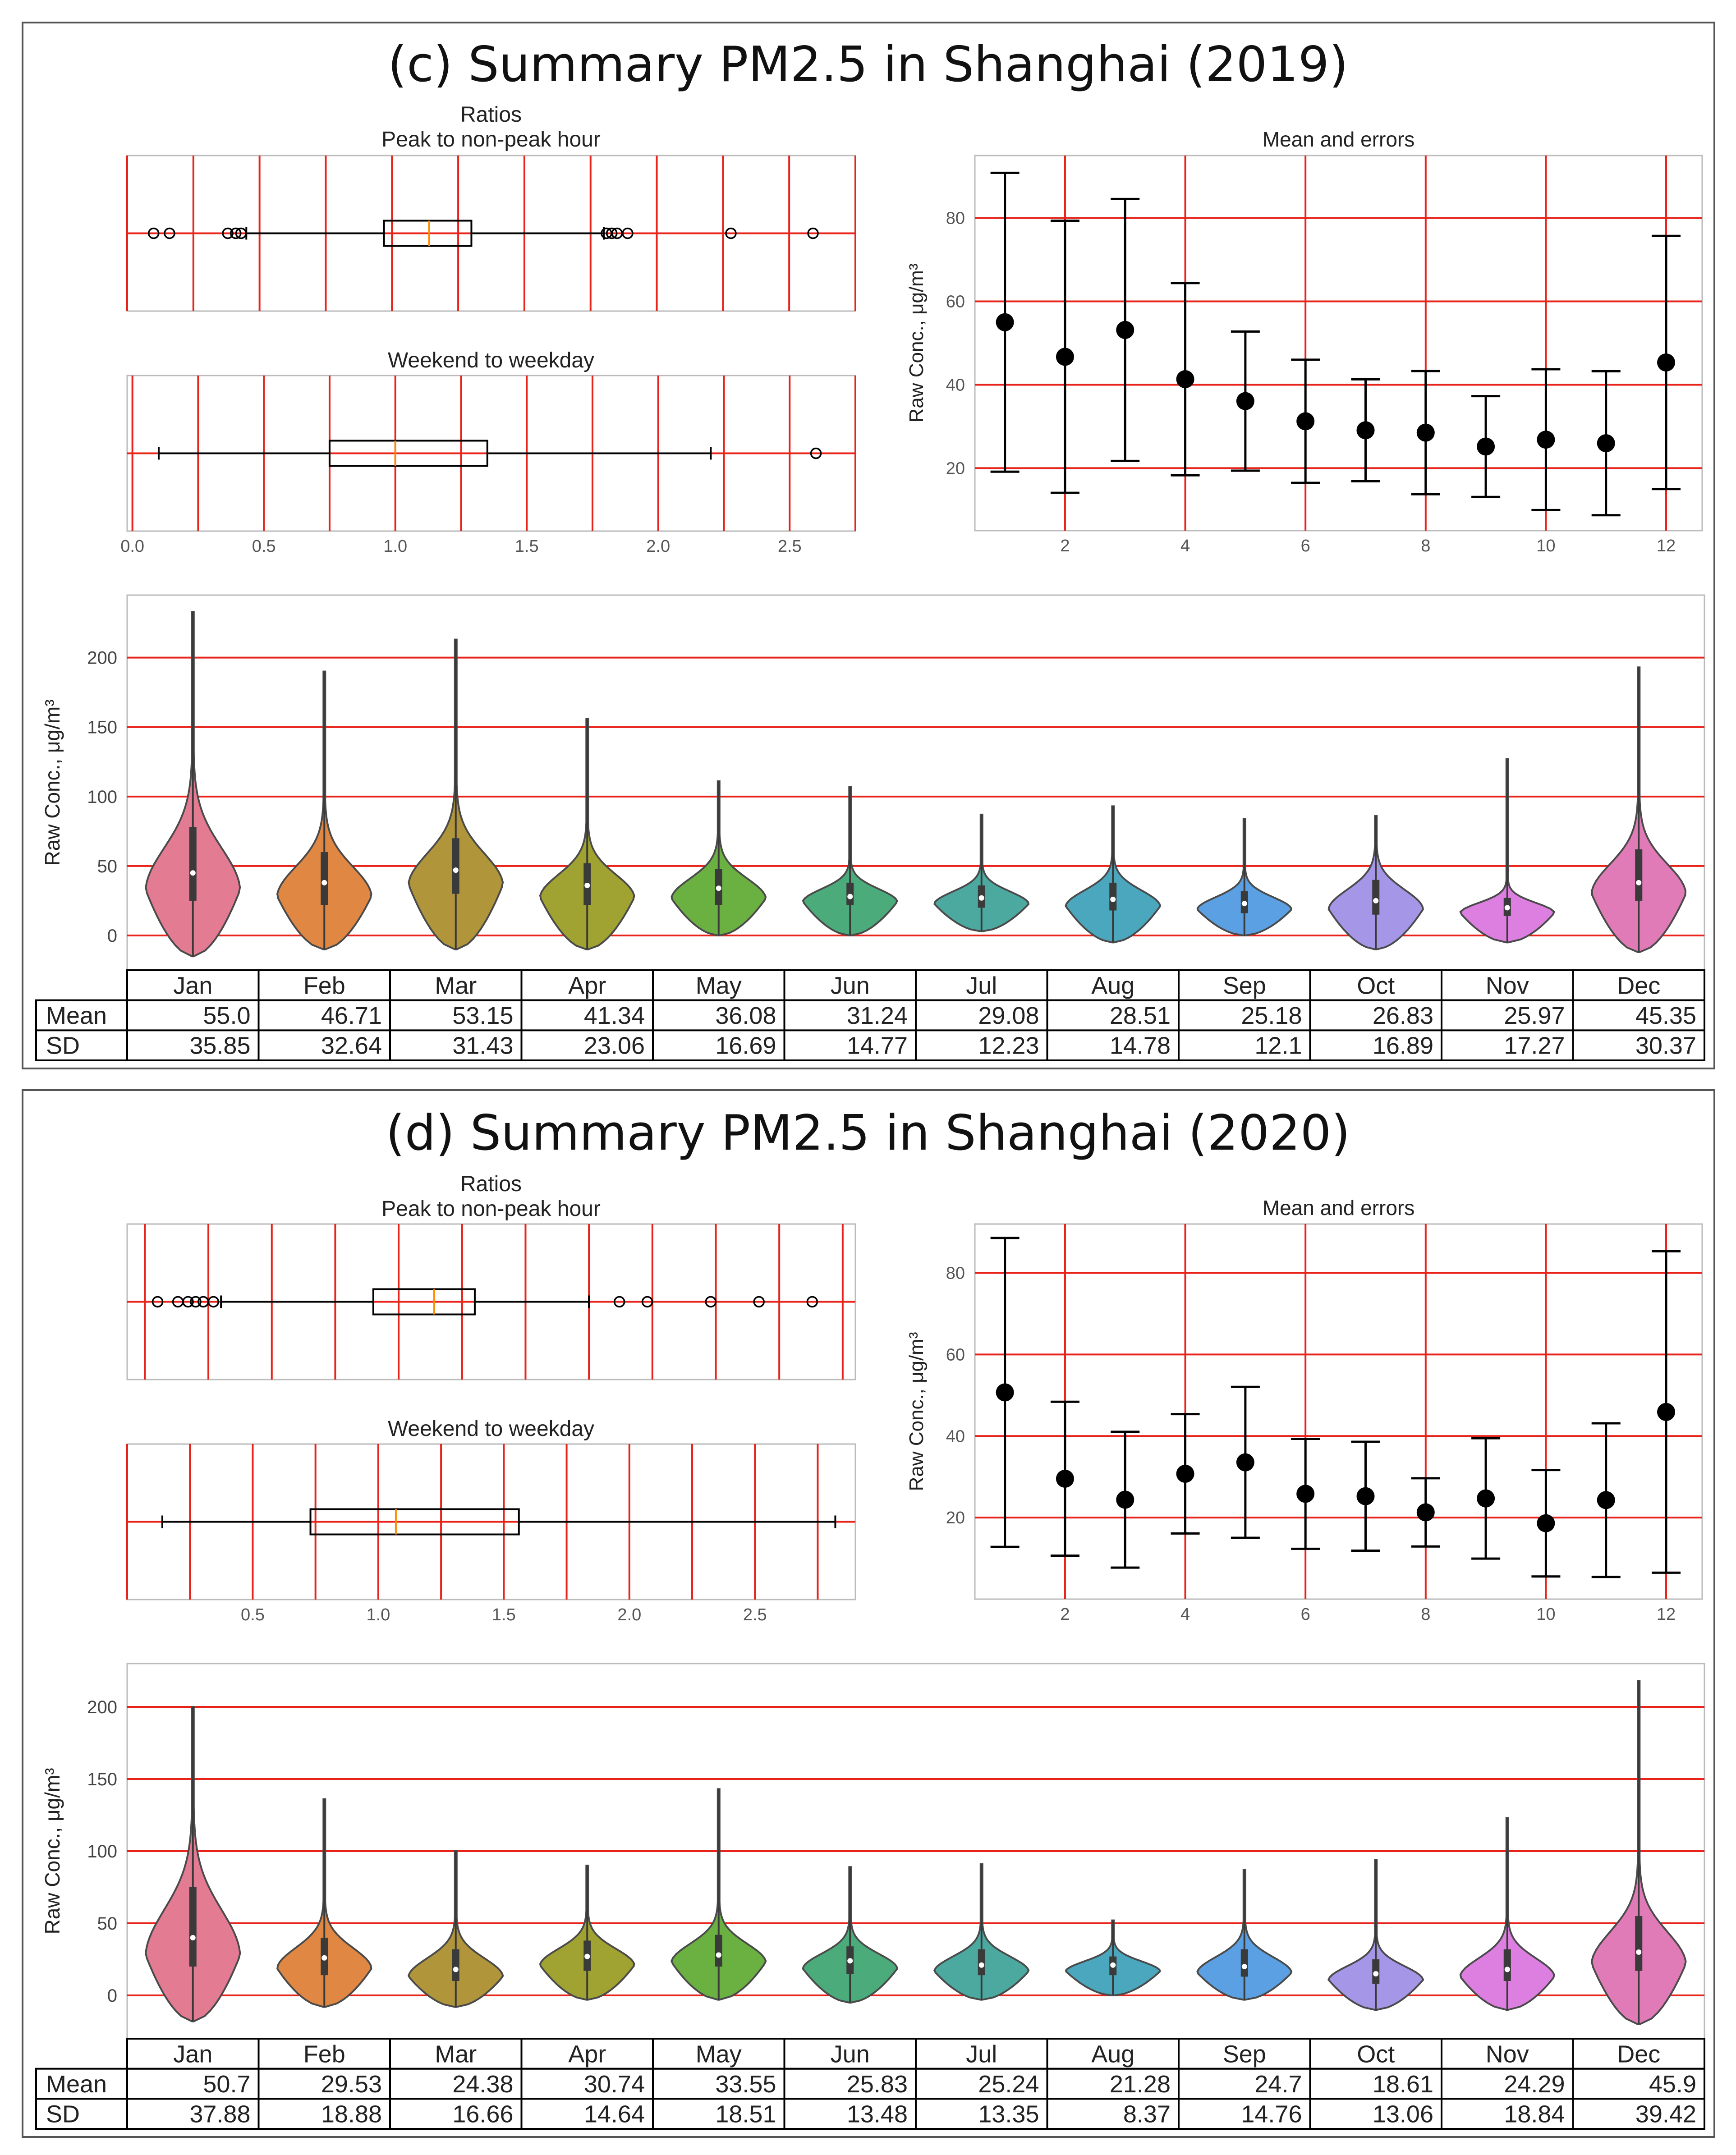 The width and height of the screenshot is (1736, 2155). What do you see at coordinates (1140, 1045) in the screenshot?
I see `table-sd-cell: 14.78` at bounding box center [1140, 1045].